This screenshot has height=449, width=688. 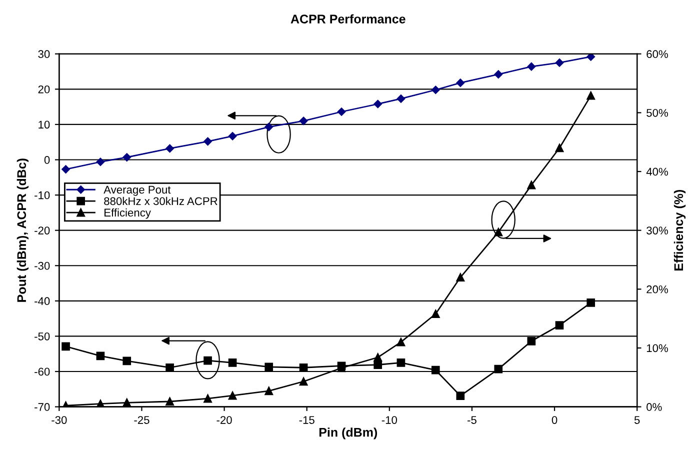 What do you see at coordinates (42, 407) in the screenshot?
I see `y-tick-label: -70` at bounding box center [42, 407].